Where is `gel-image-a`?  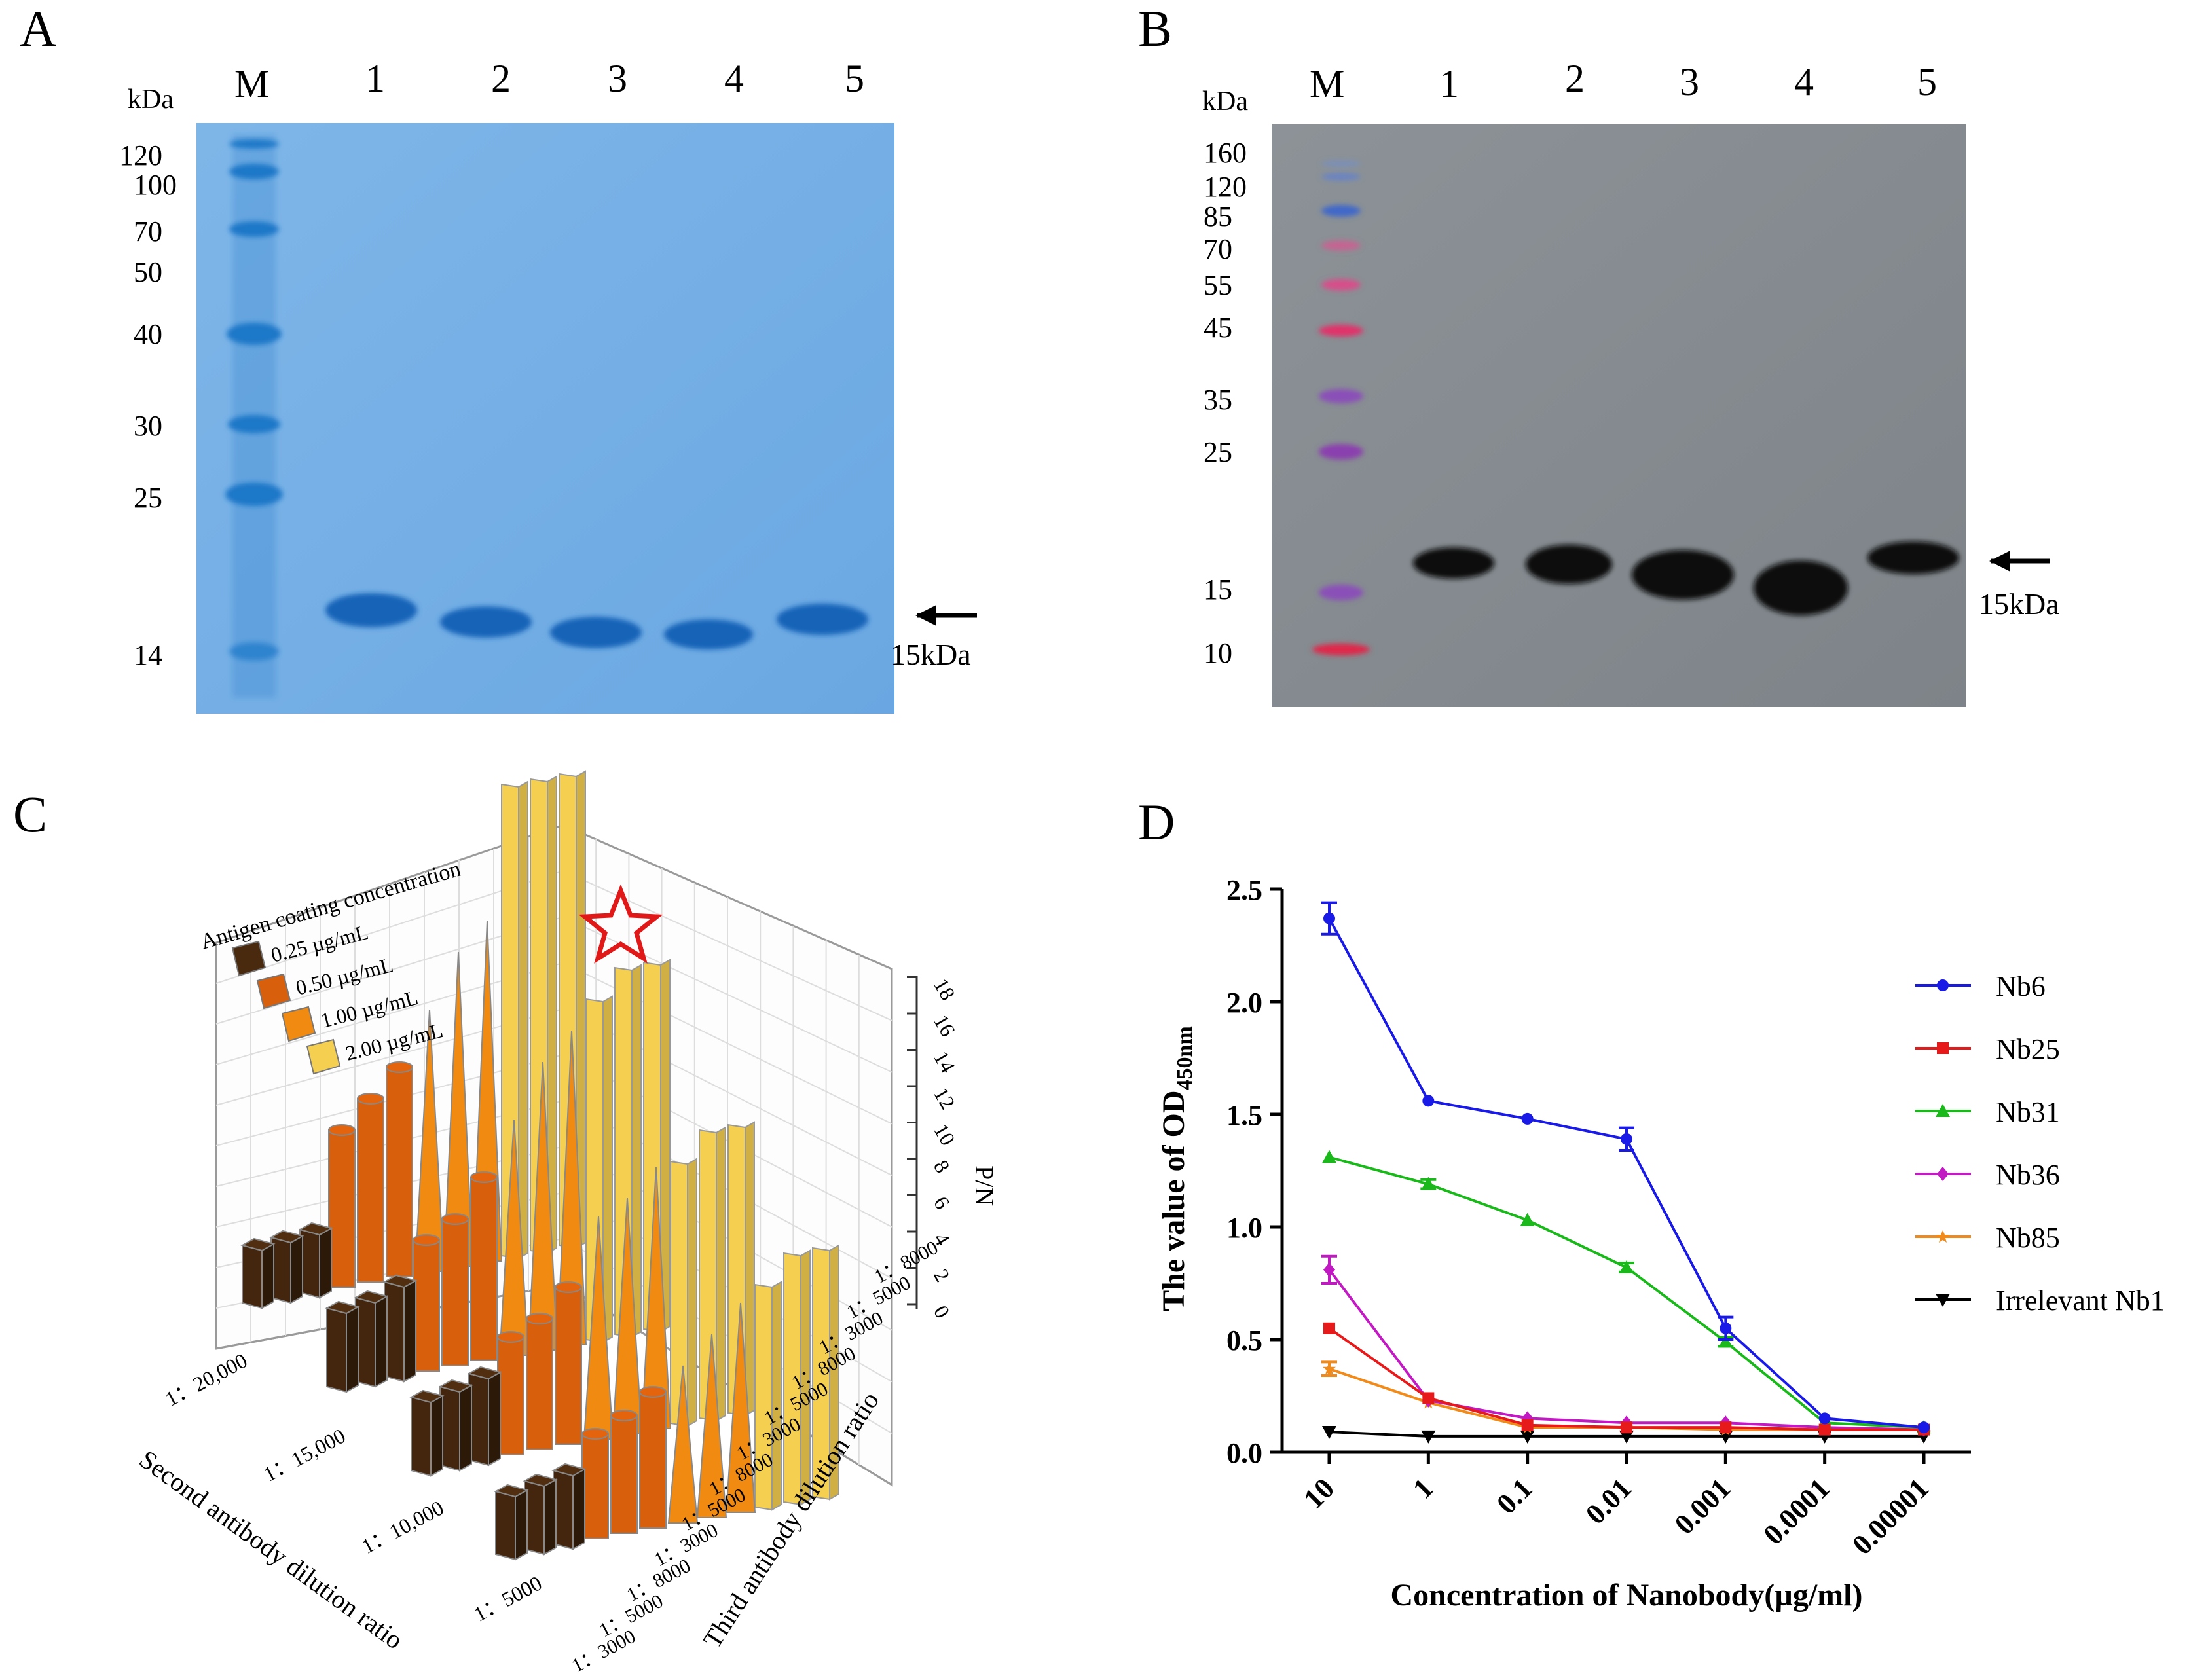 gel-image-a is located at coordinates (545, 418).